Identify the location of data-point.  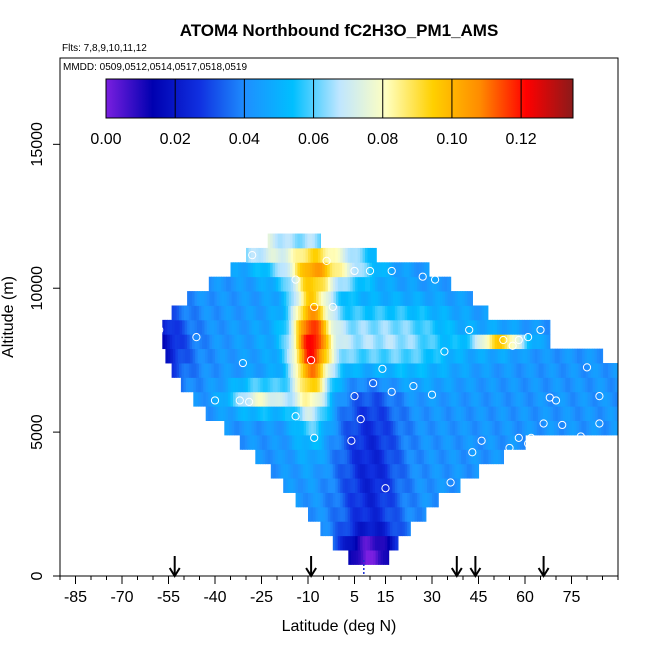
(295, 416).